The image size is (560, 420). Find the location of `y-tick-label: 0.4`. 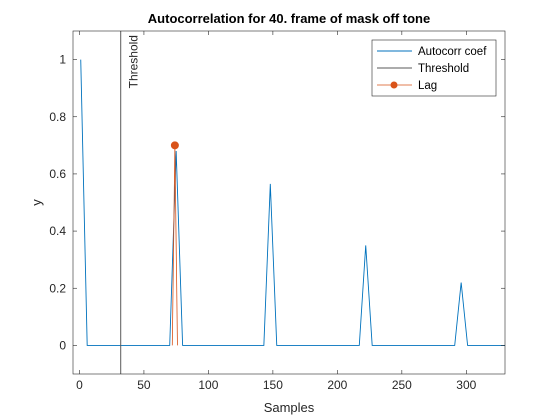

y-tick-label: 0.4 is located at coordinates (57, 231).